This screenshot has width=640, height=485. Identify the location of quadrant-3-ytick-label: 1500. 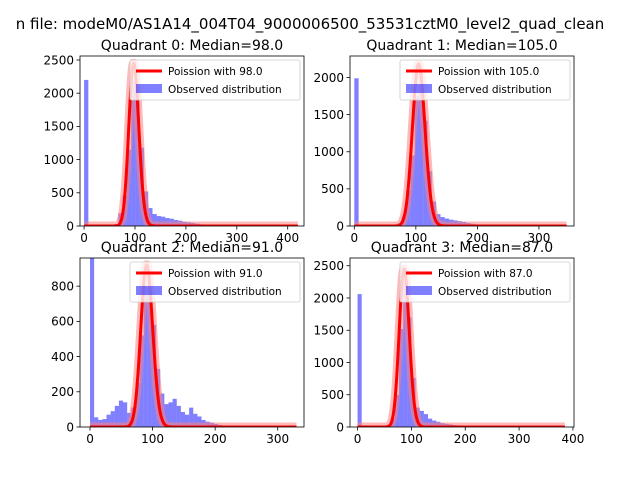
(328, 331).